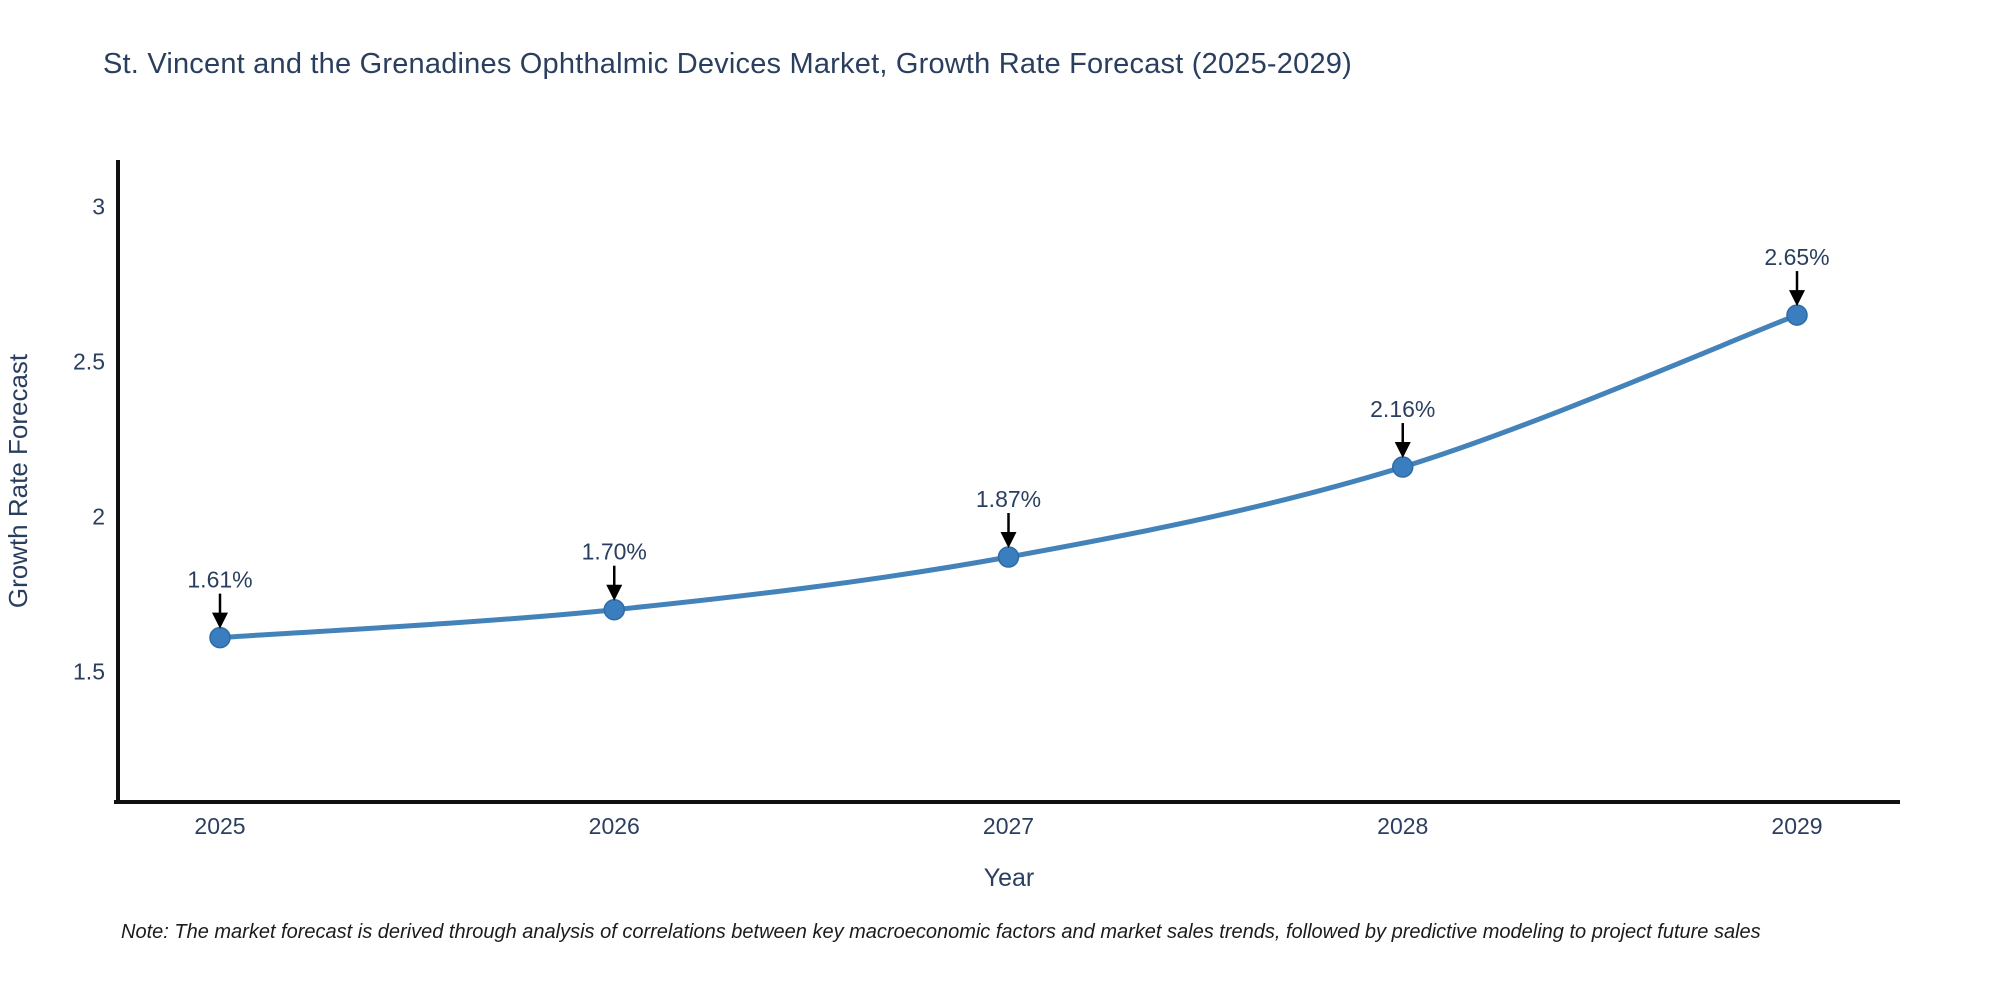 The height and width of the screenshot is (1000, 2000). What do you see at coordinates (1008, 499) in the screenshot?
I see `data-label: 1.87%` at bounding box center [1008, 499].